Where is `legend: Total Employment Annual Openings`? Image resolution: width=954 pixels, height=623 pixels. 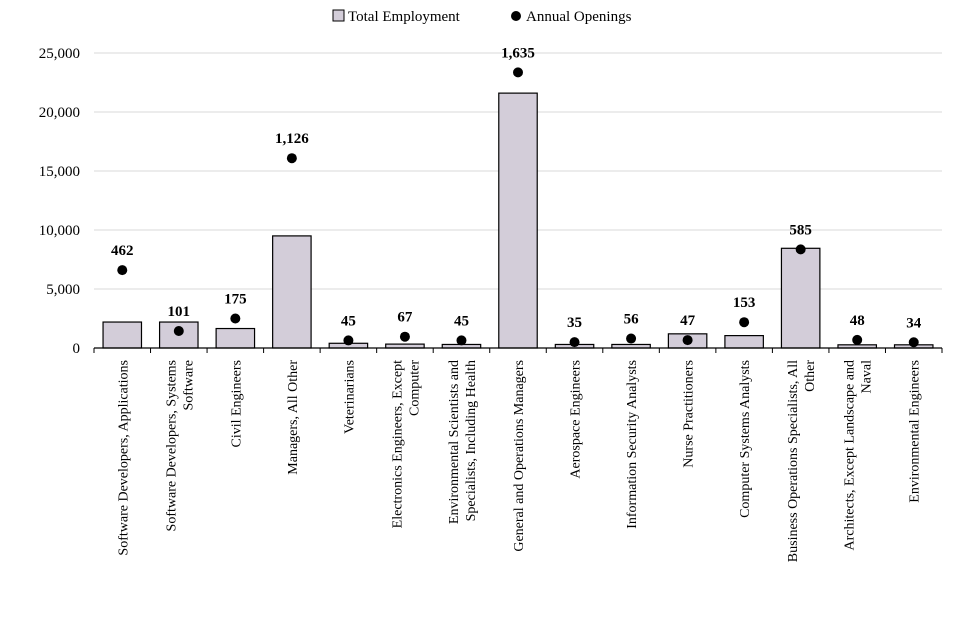
legend: Total Employment Annual Openings is located at coordinates (482, 17).